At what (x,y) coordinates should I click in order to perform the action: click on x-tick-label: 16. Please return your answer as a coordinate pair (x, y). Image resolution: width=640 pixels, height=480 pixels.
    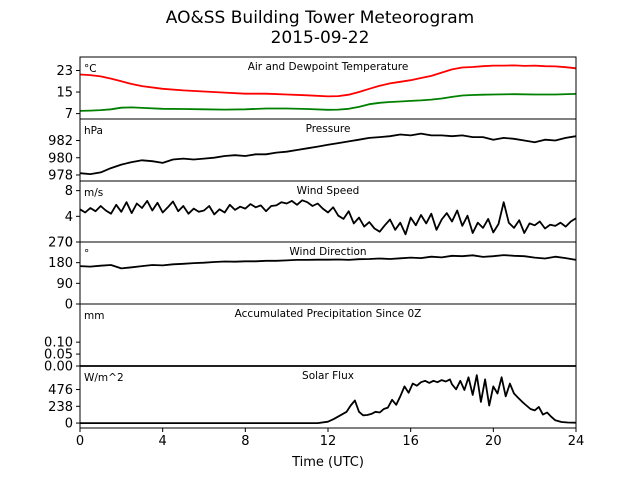
    Looking at the image, I should click on (410, 441).